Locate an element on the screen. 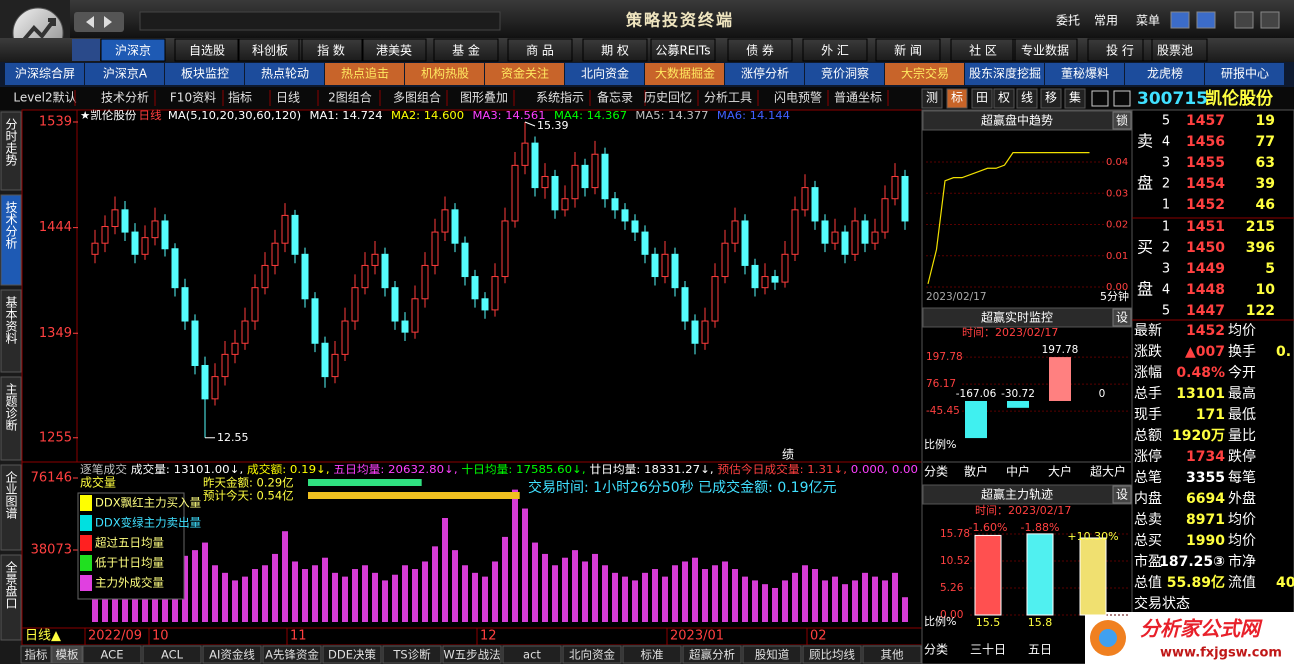  tool-button: 技术分析 is located at coordinates (125, 98).